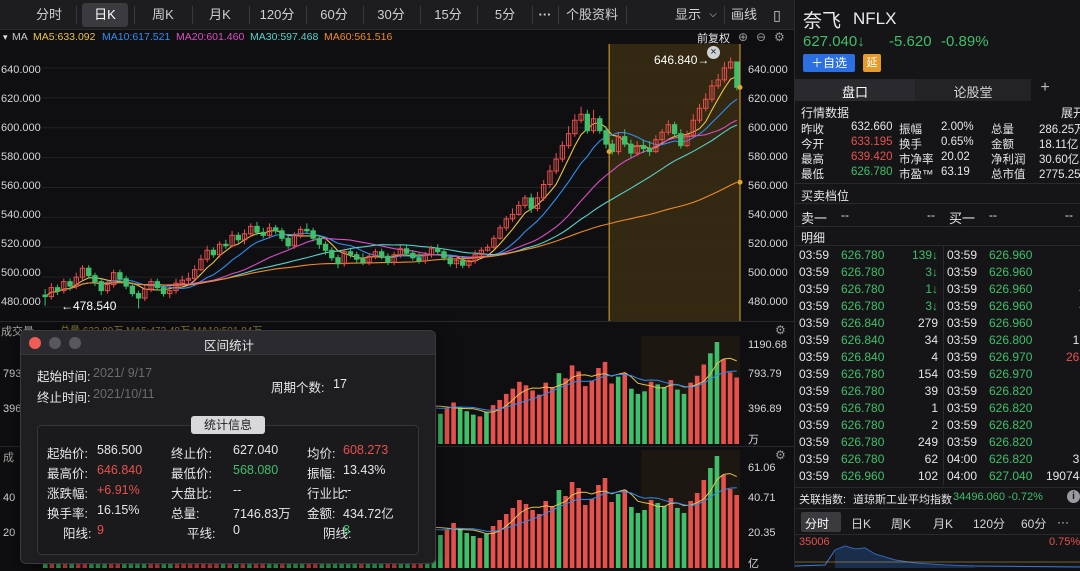 The image size is (1080, 571). Describe the element at coordinates (743, 14) in the screenshot. I see `draw-line-button: 画线` at that location.